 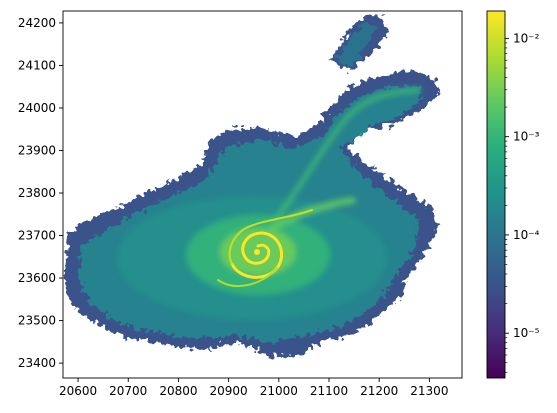 I want to click on x-tick-label: 20700, so click(x=128, y=391).